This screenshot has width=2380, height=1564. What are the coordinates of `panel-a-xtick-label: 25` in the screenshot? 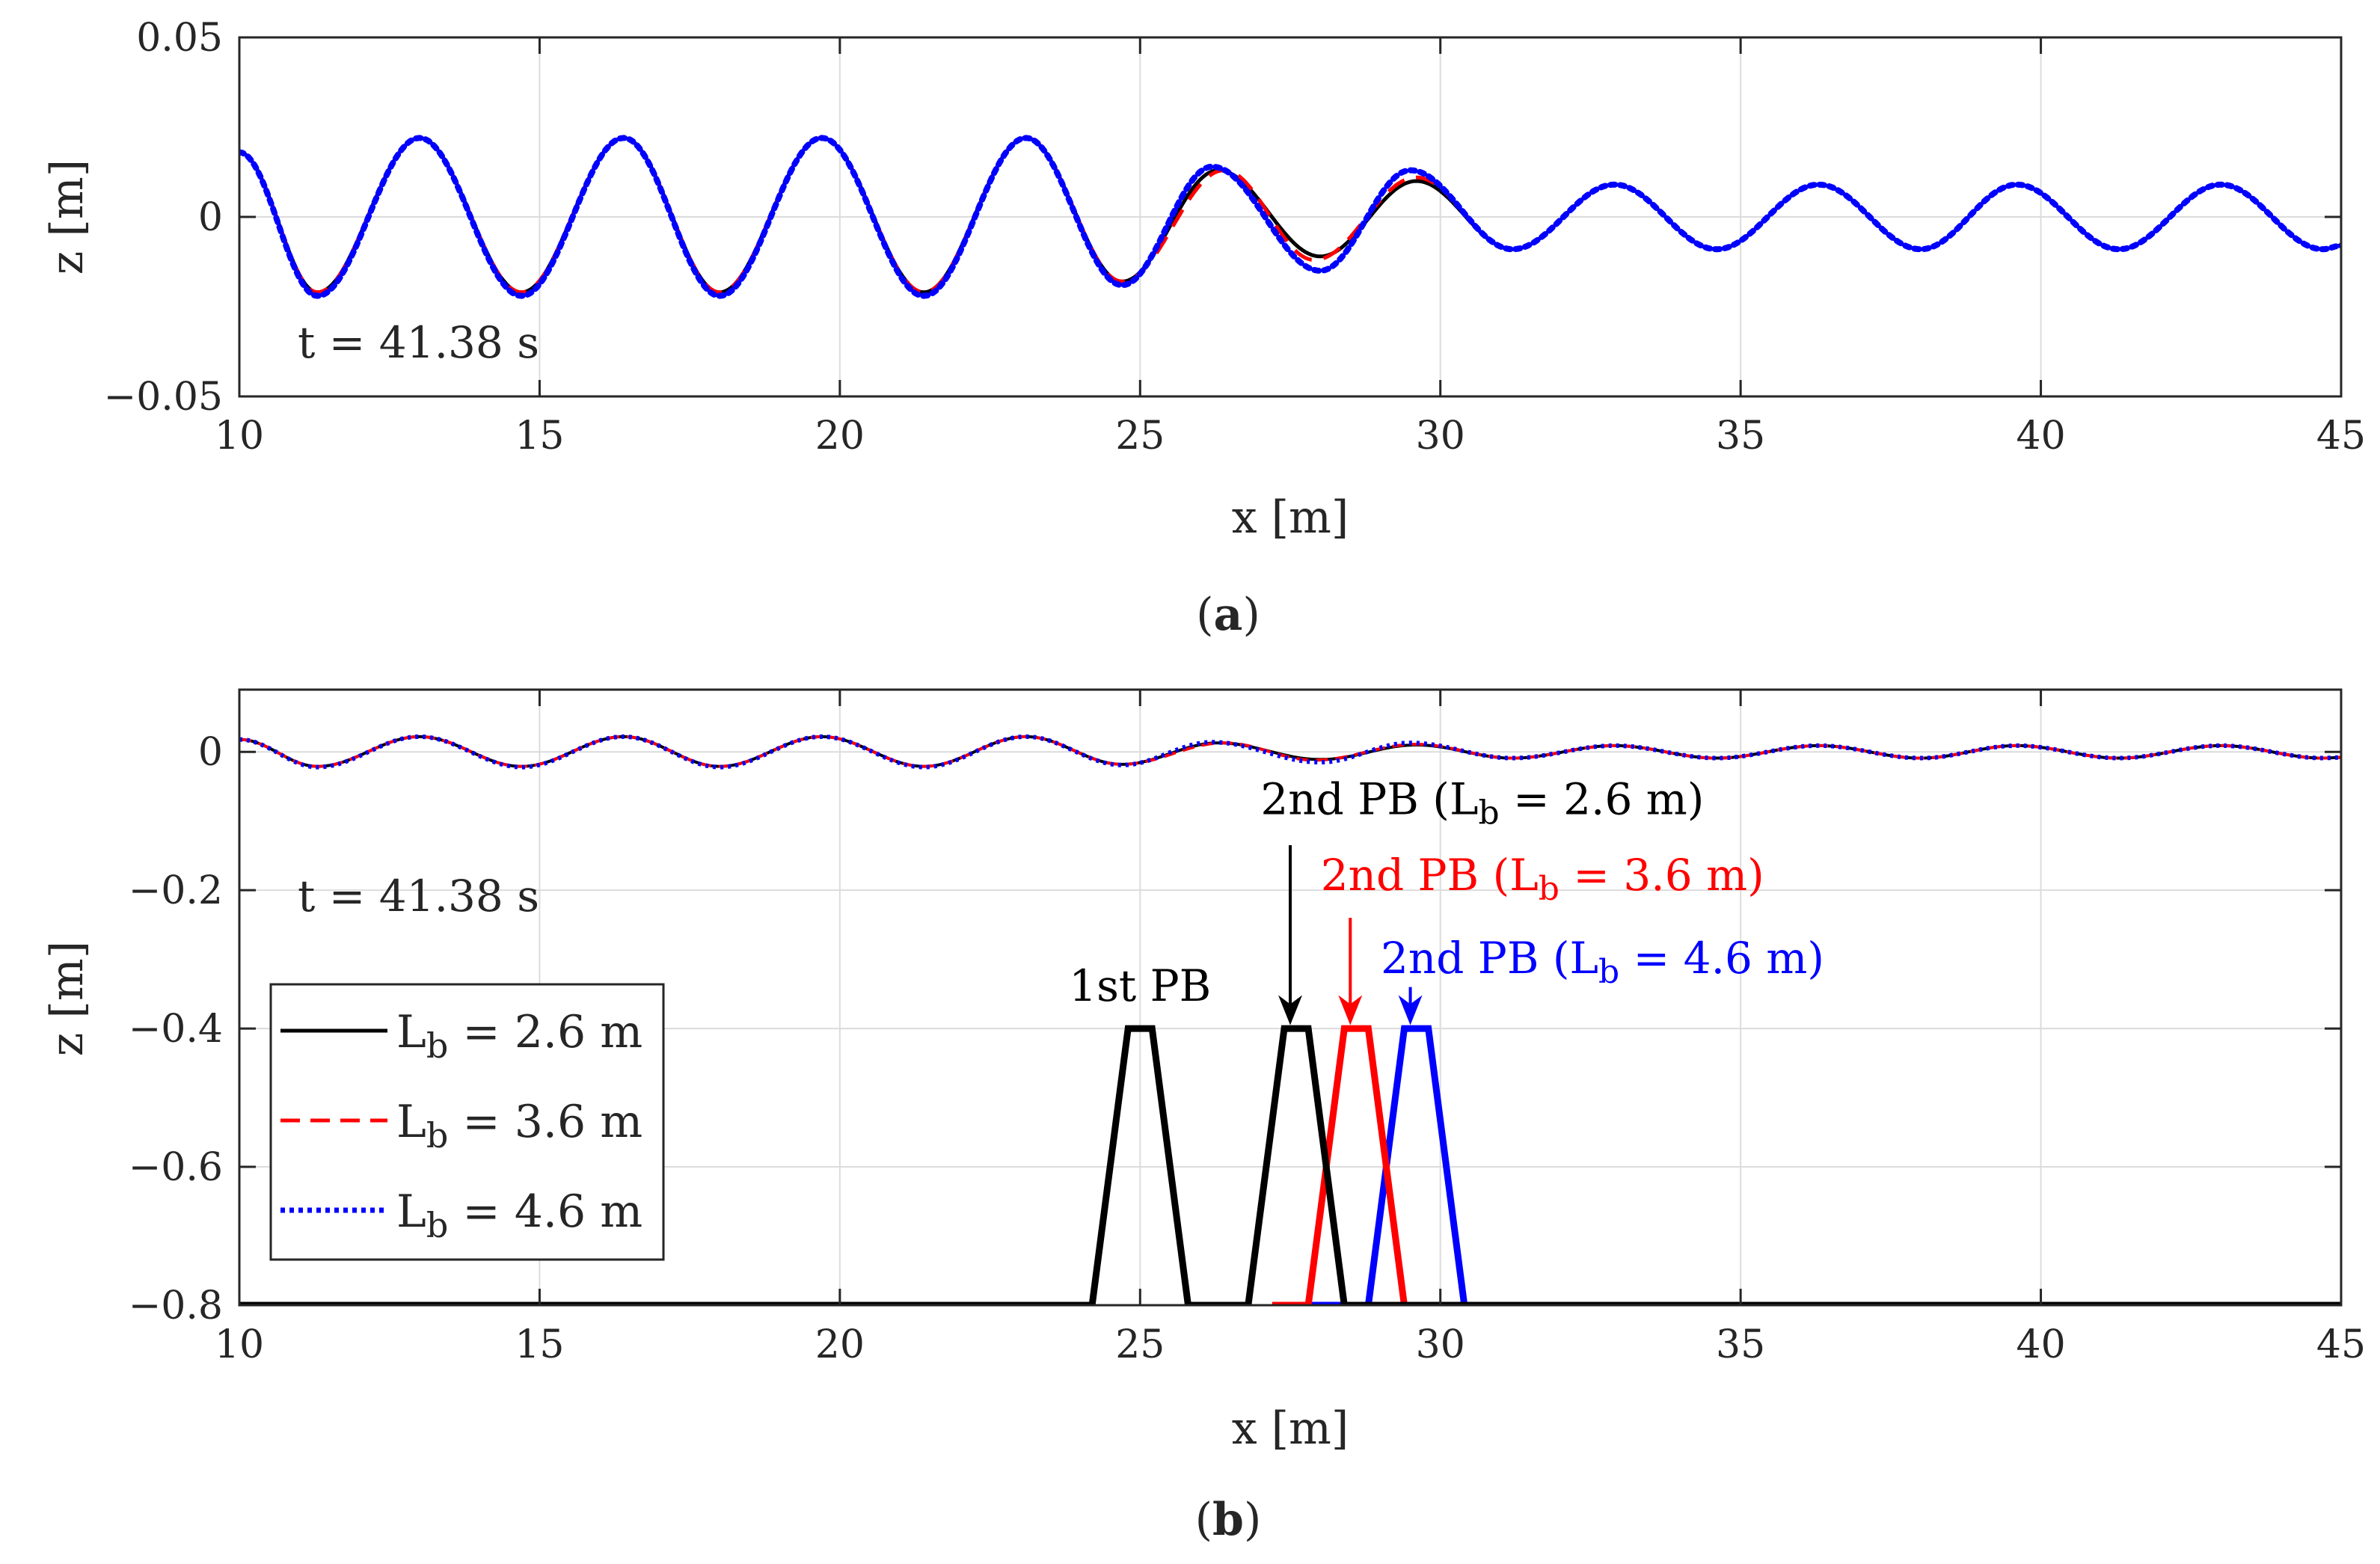 It's located at (1140, 436).